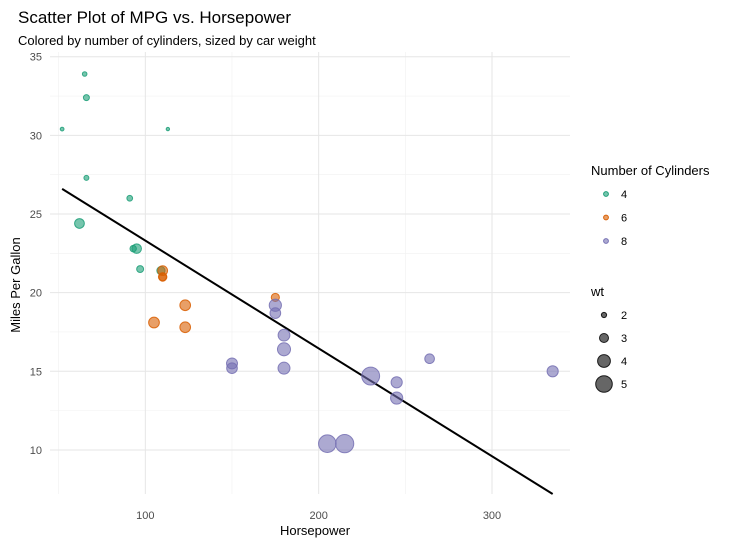 This screenshot has height=550, width=740. Describe the element at coordinates (318, 516) in the screenshot. I see `x-tick-label: 200` at that location.